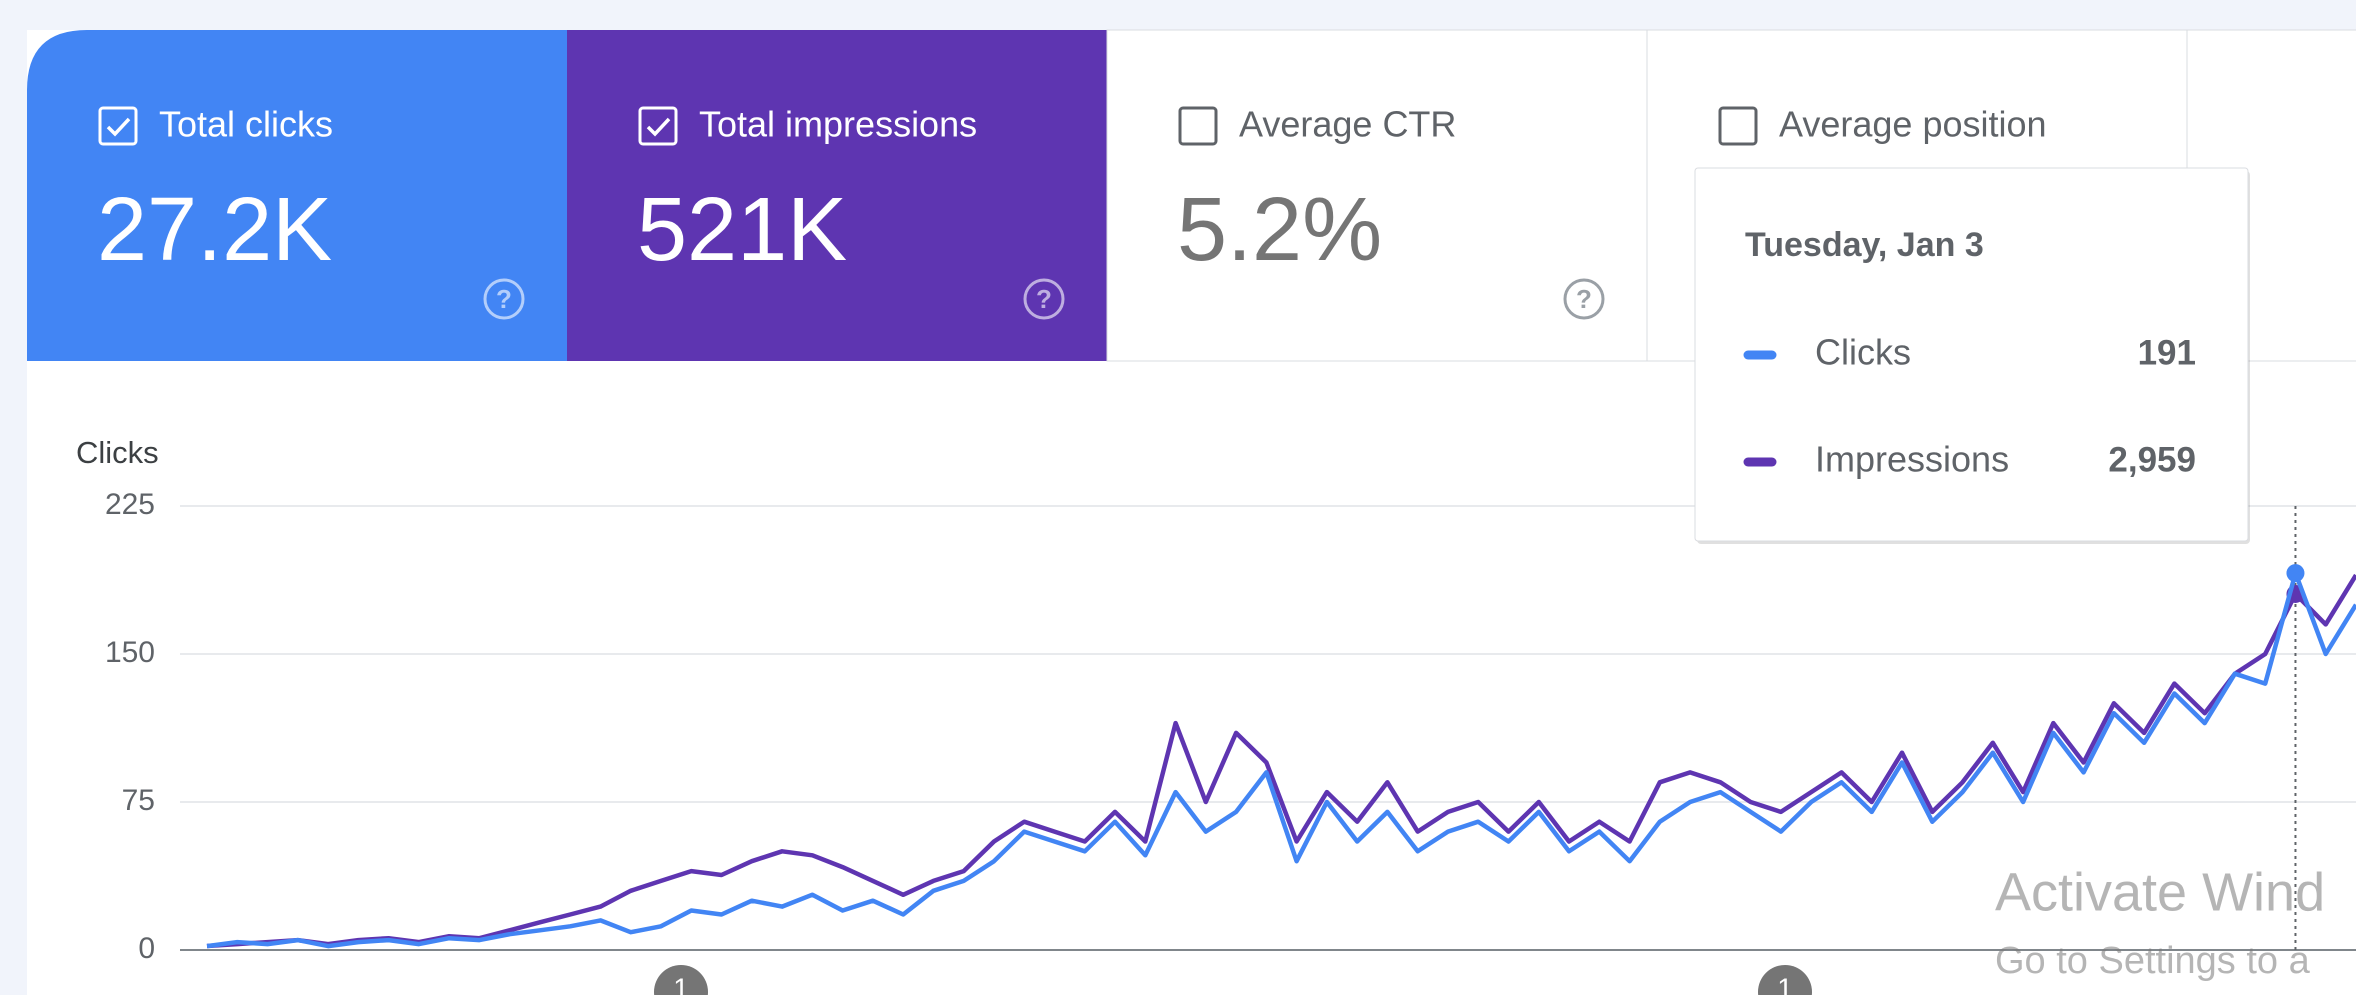 This screenshot has width=2356, height=995. Describe the element at coordinates (2295, 573) in the screenshot. I see `hover-dot` at that location.